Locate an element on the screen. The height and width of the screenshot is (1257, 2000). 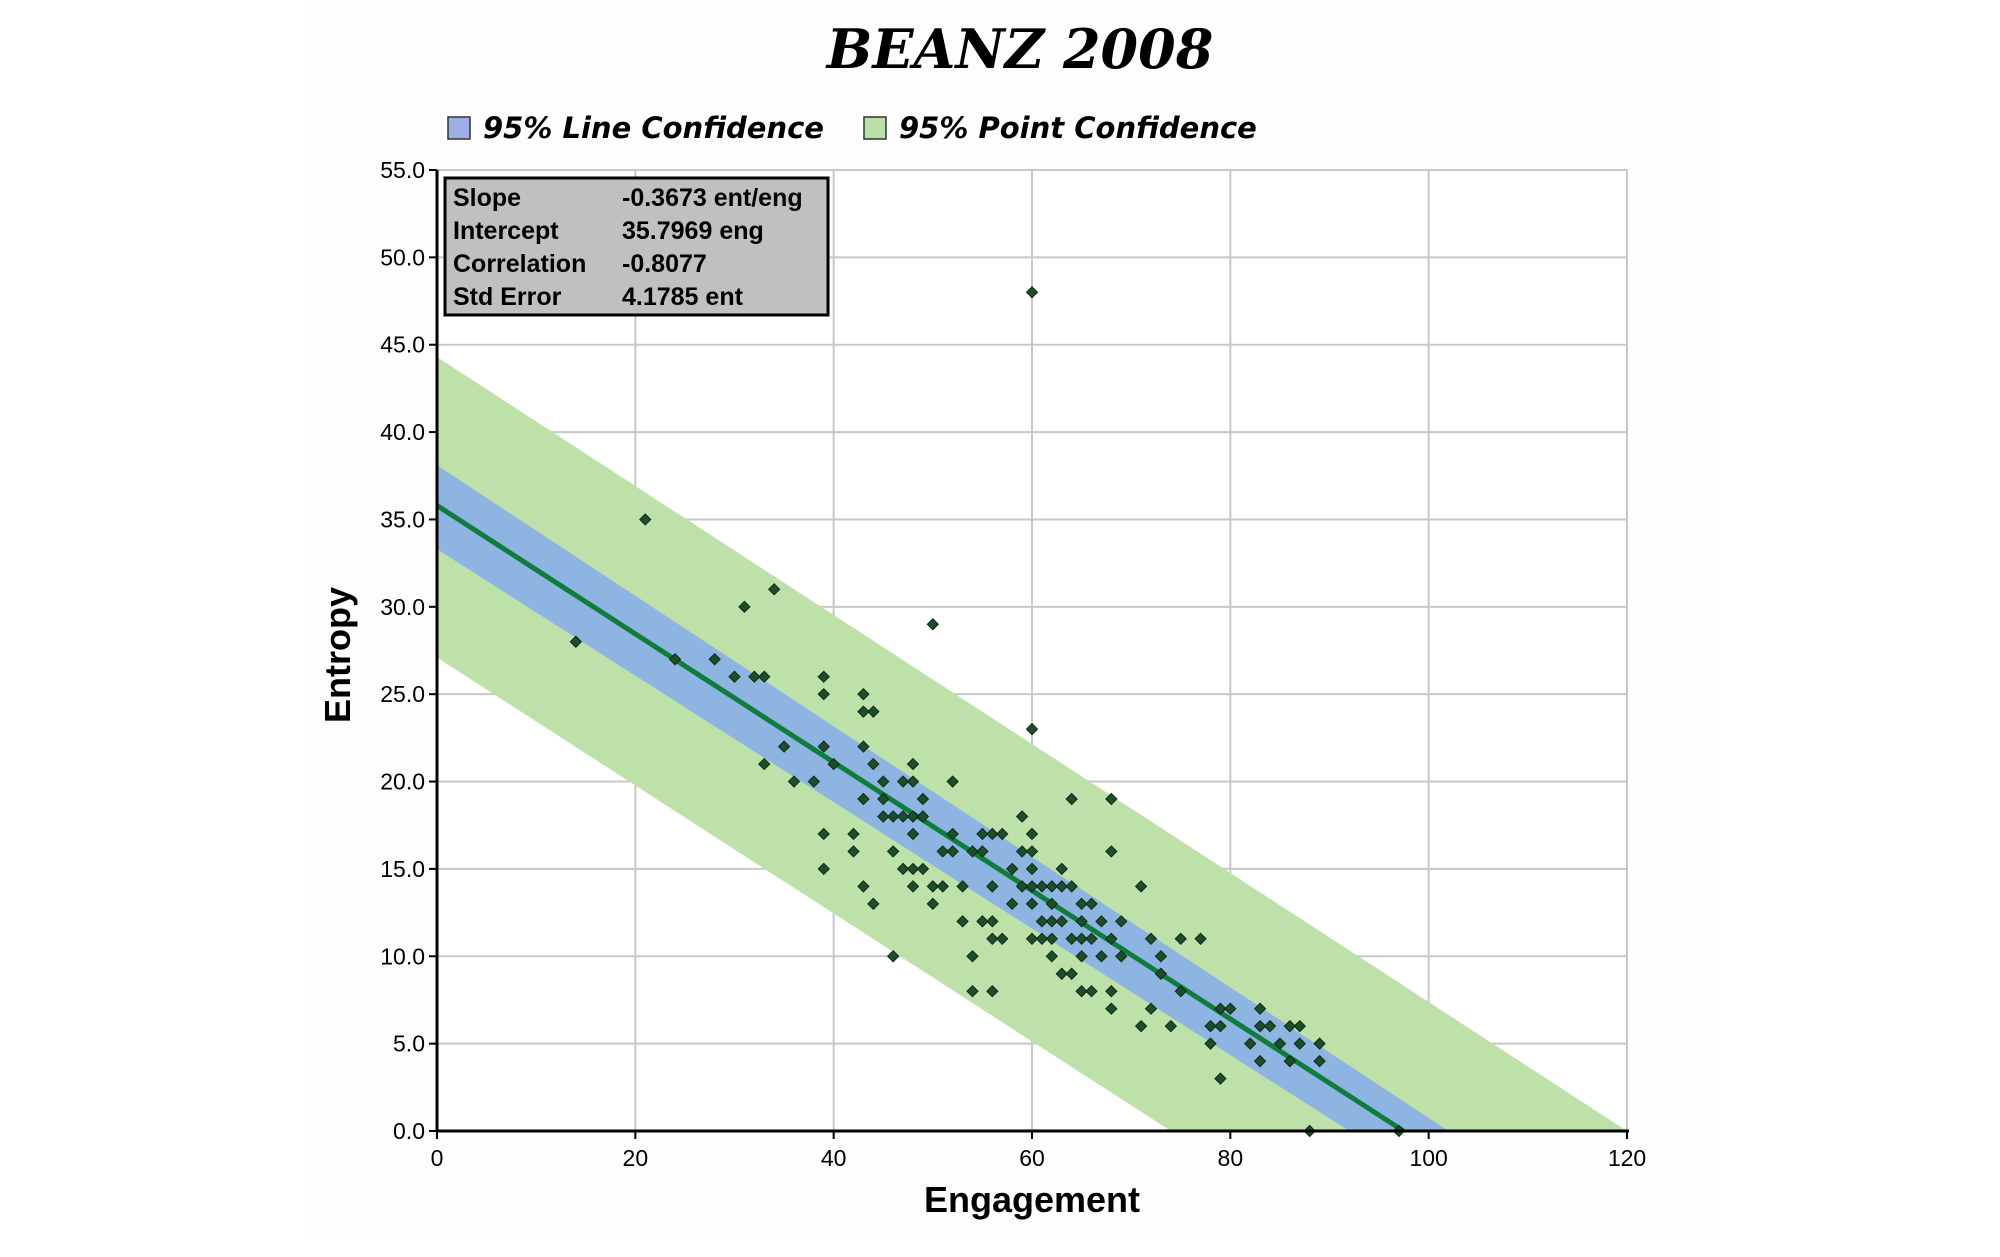
legend: 95% Line Confidence 95% Point Confidence is located at coordinates (852, 128).